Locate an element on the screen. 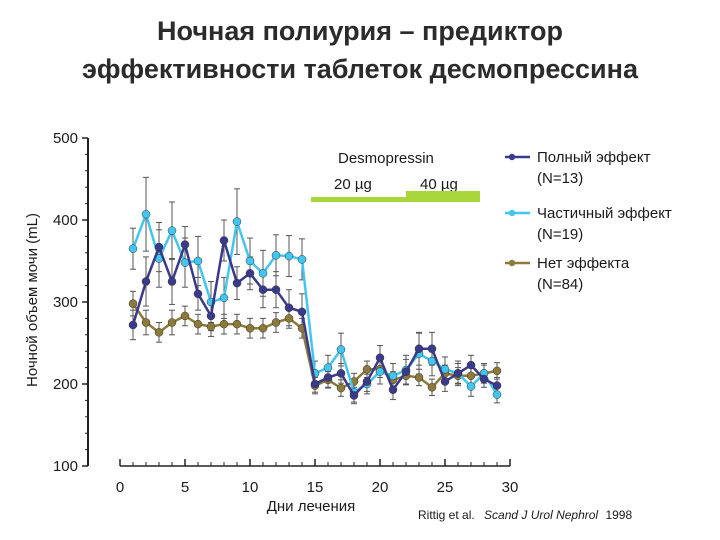  dose-20-label: 20 µg is located at coordinates (353, 184).